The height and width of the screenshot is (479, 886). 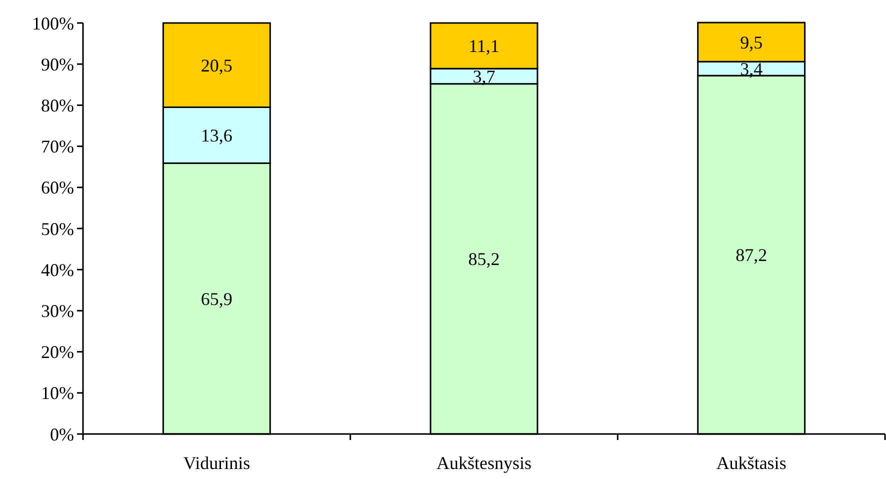 What do you see at coordinates (484, 259) in the screenshot?
I see `data-label: 85,2` at bounding box center [484, 259].